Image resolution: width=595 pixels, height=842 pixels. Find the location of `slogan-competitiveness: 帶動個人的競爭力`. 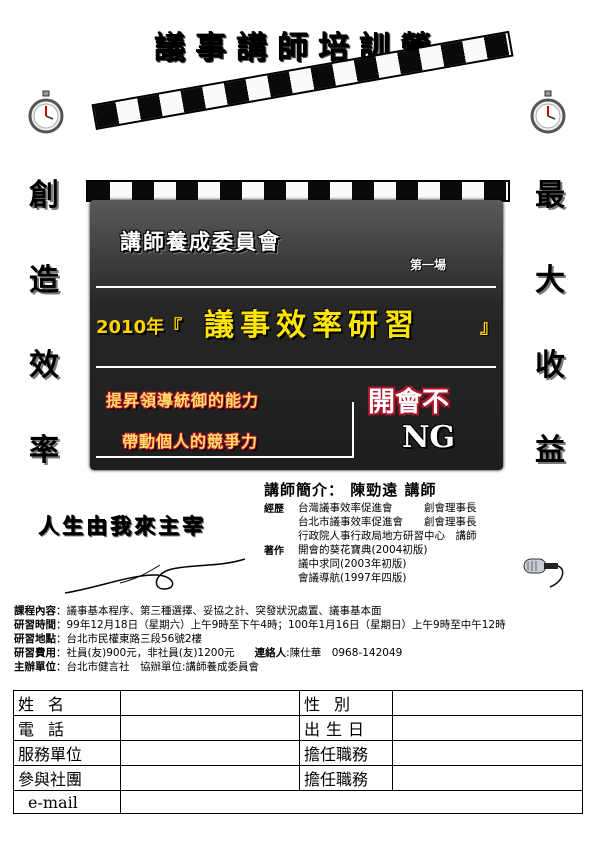

slogan-competitiveness: 帶動個人的競爭力 is located at coordinates (190, 441).